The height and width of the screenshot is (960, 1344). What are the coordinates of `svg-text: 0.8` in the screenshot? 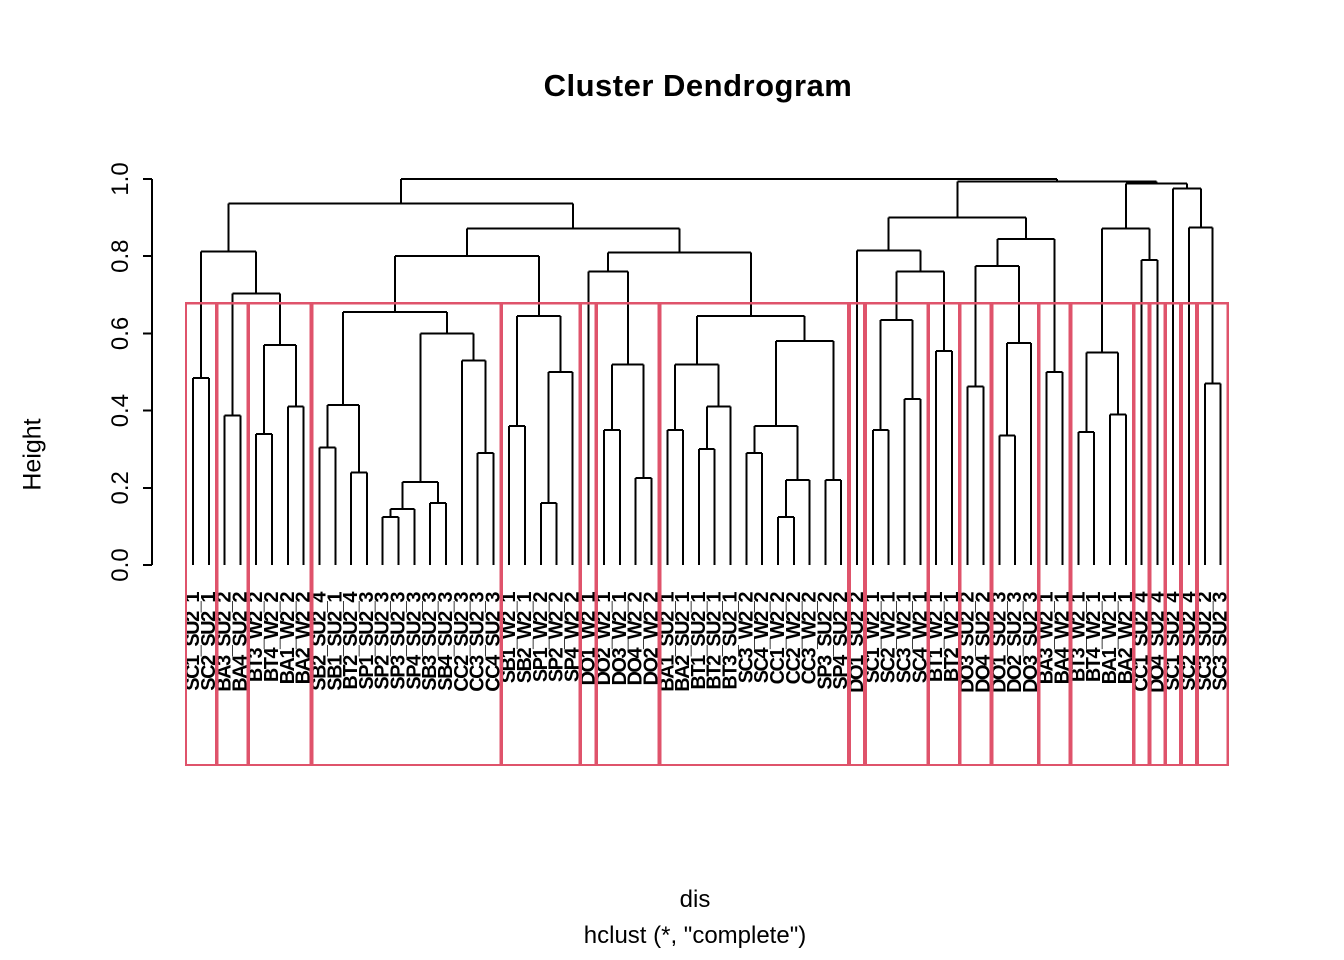 It's located at (120, 256).